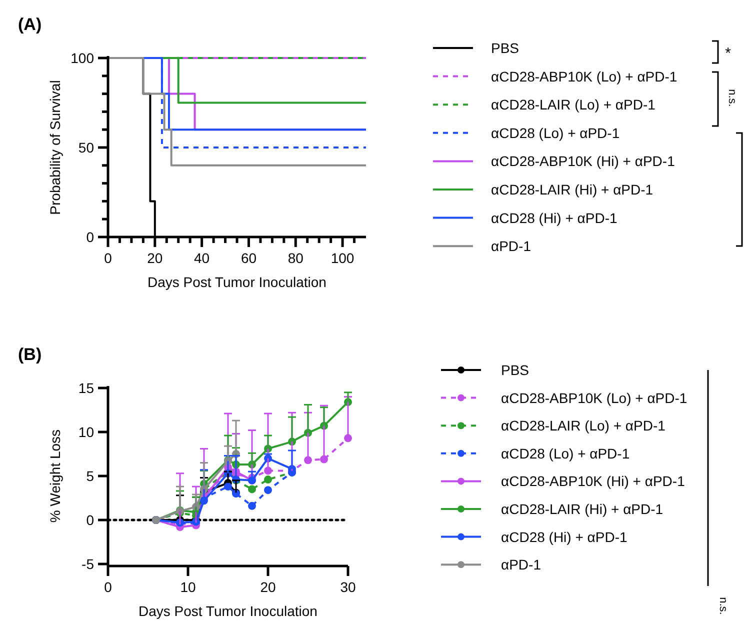 The height and width of the screenshot is (633, 748). Describe the element at coordinates (248, 258) in the screenshot. I see `x-tick-label: 60` at that location.